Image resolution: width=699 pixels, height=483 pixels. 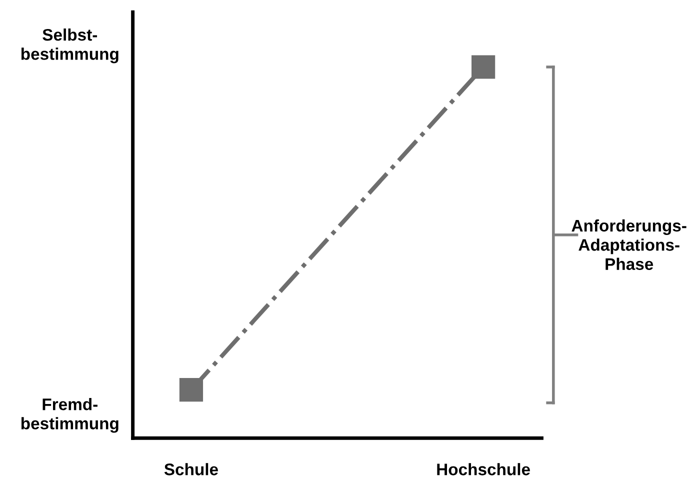 I want to click on text: Selbst- bestimmung, so click(x=69, y=46).